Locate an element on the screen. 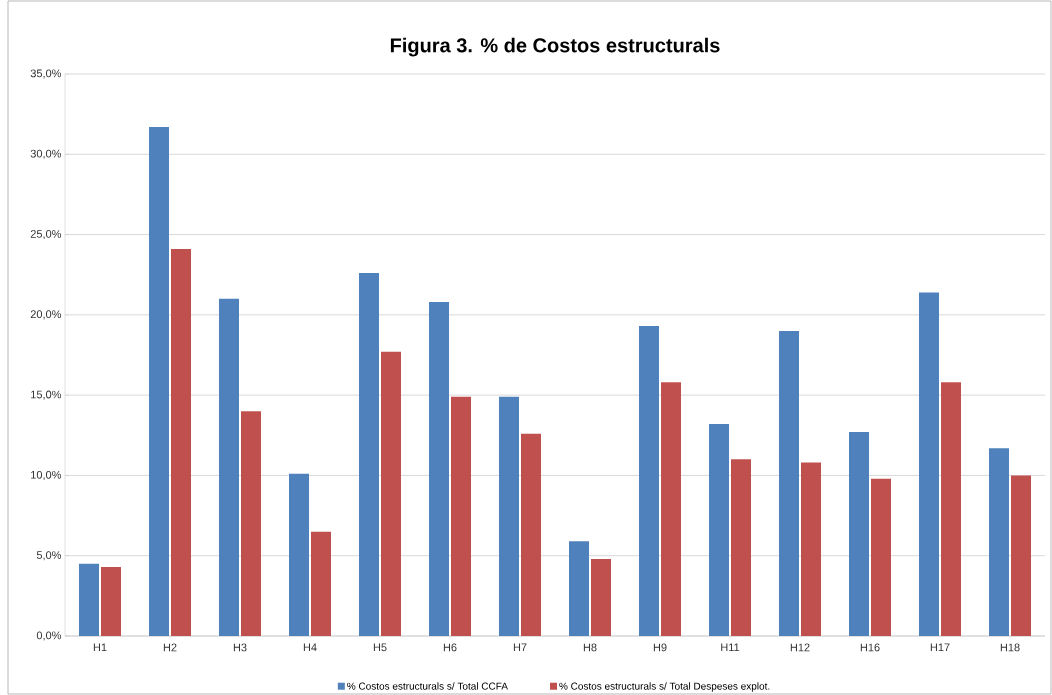 The image size is (1052, 695). y-tick-label: 5,0% is located at coordinates (49, 556).